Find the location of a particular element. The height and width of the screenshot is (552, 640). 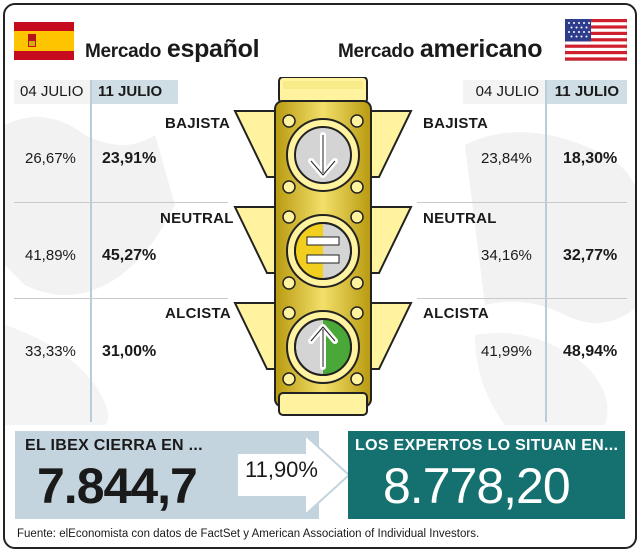

up-arrow-icon is located at coordinates (323, 347).